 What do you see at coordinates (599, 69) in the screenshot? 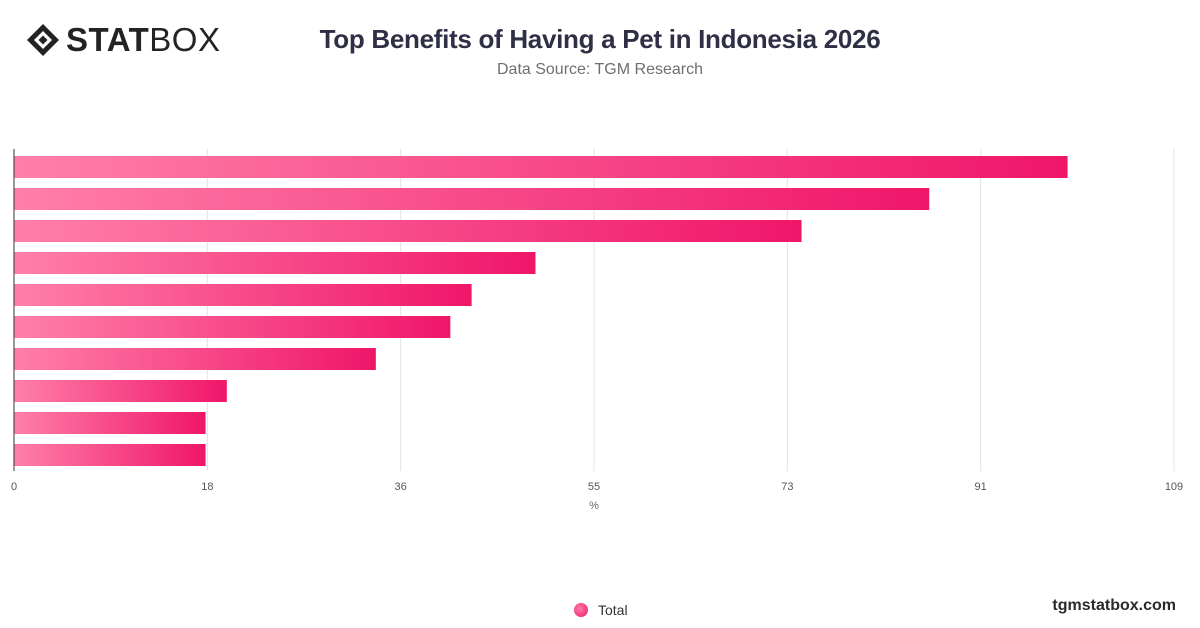
I see `chart-subtitle: Data Source: TGM Research` at bounding box center [599, 69].